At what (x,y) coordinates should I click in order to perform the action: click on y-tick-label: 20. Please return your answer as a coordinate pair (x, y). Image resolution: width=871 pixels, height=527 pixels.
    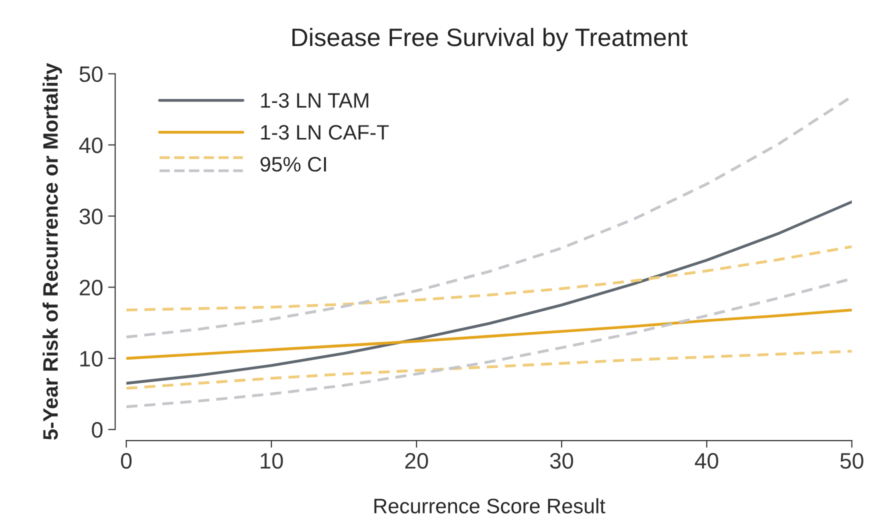
    Looking at the image, I should click on (91, 288).